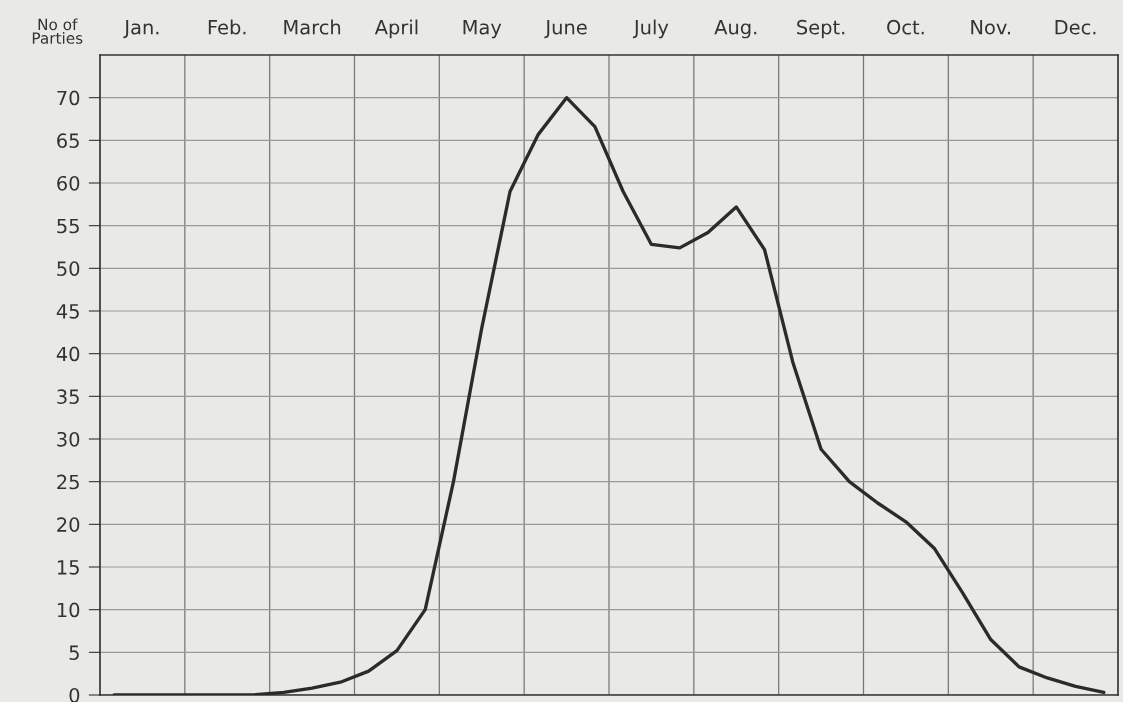 The width and height of the screenshot is (1123, 702). I want to click on x-tick-label: Nov., so click(990, 27).